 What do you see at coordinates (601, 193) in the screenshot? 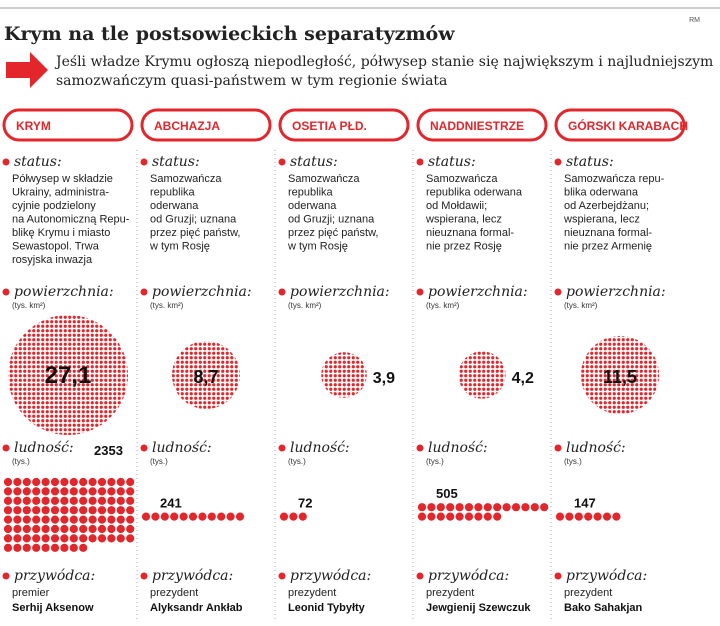
I see `status-text: blika oderwana` at bounding box center [601, 193].